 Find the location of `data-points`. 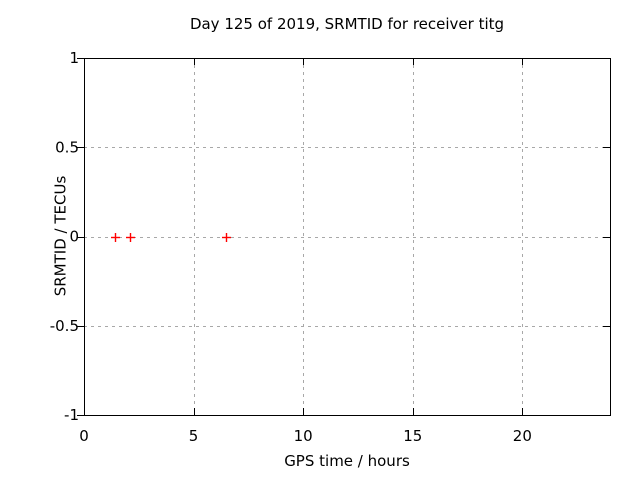

data-points is located at coordinates (171, 237).